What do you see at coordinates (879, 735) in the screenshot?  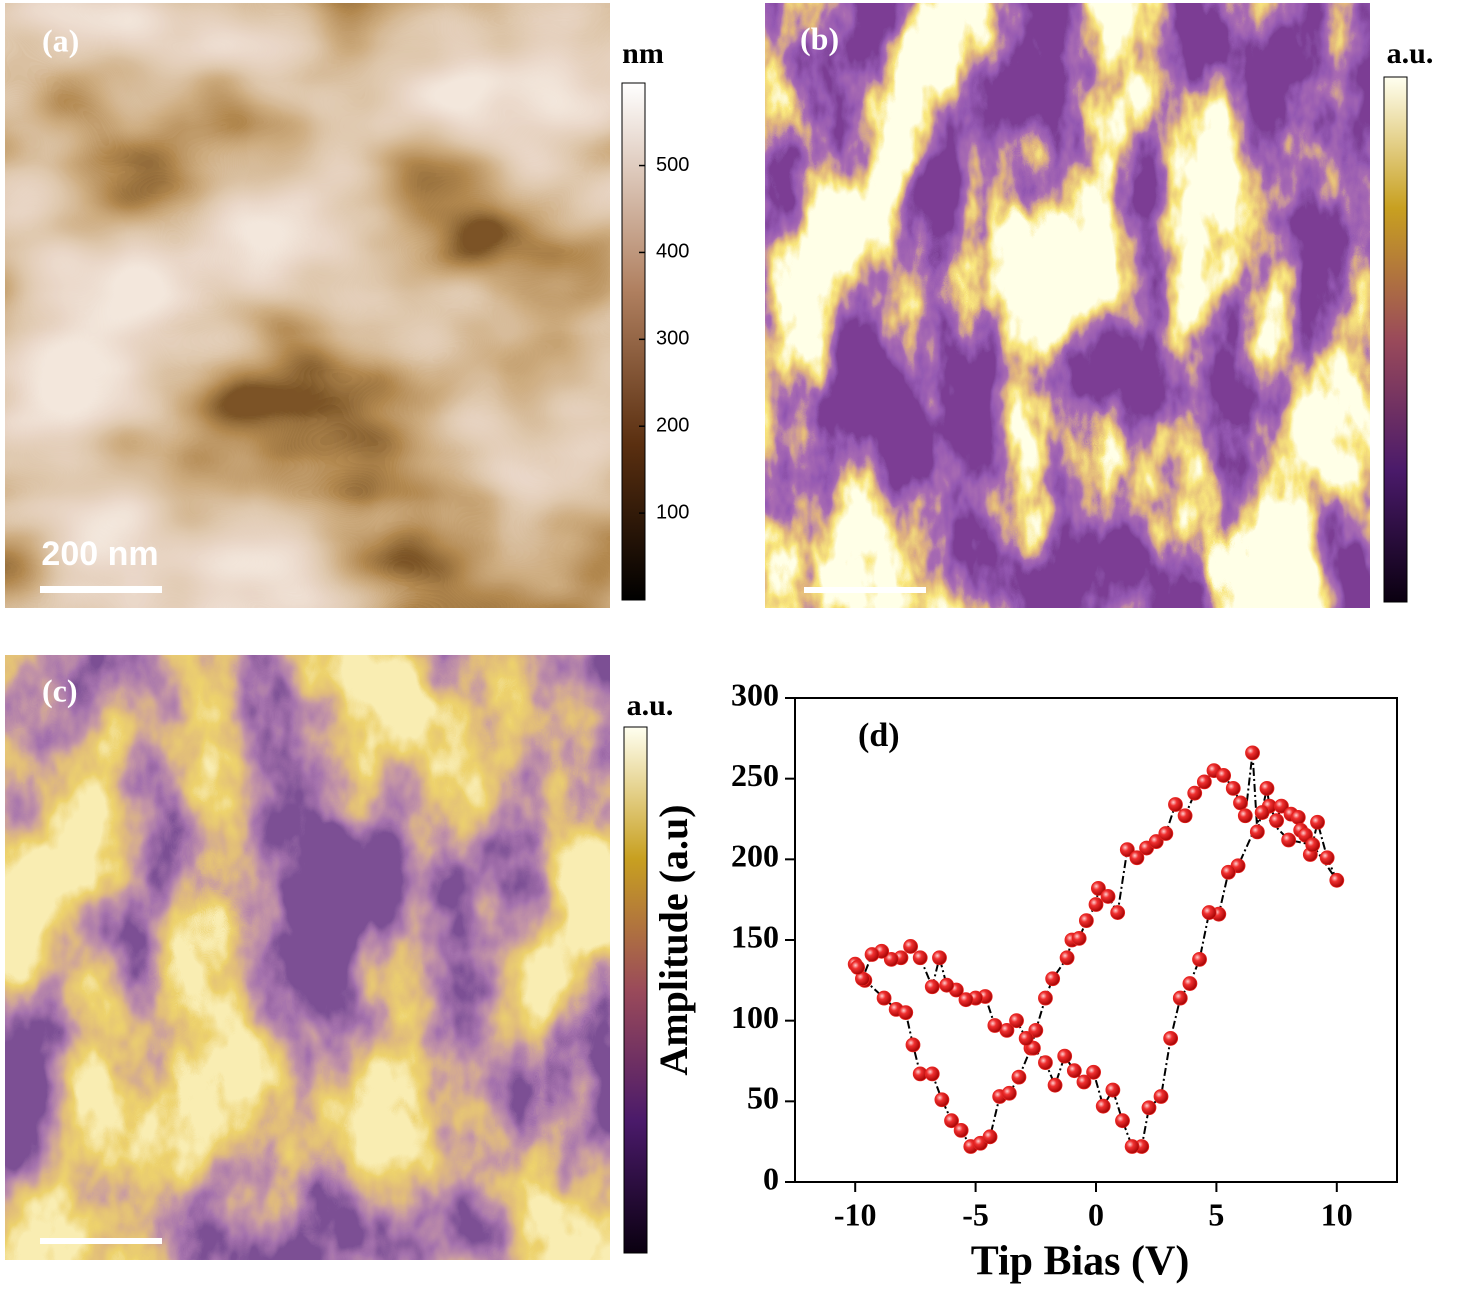 I see `panel-label: (d)` at bounding box center [879, 735].